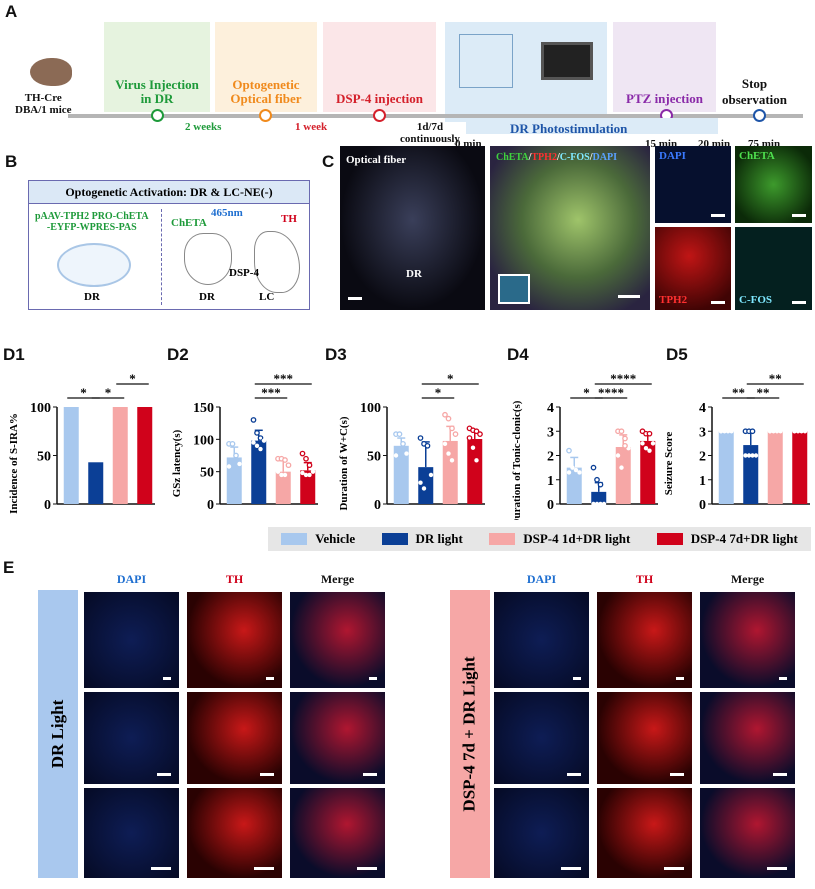 This screenshot has height=889, width=815. Describe the element at coordinates (412, 228) in the screenshot. I see `brain-section-image: Optical fiber DR` at that location.